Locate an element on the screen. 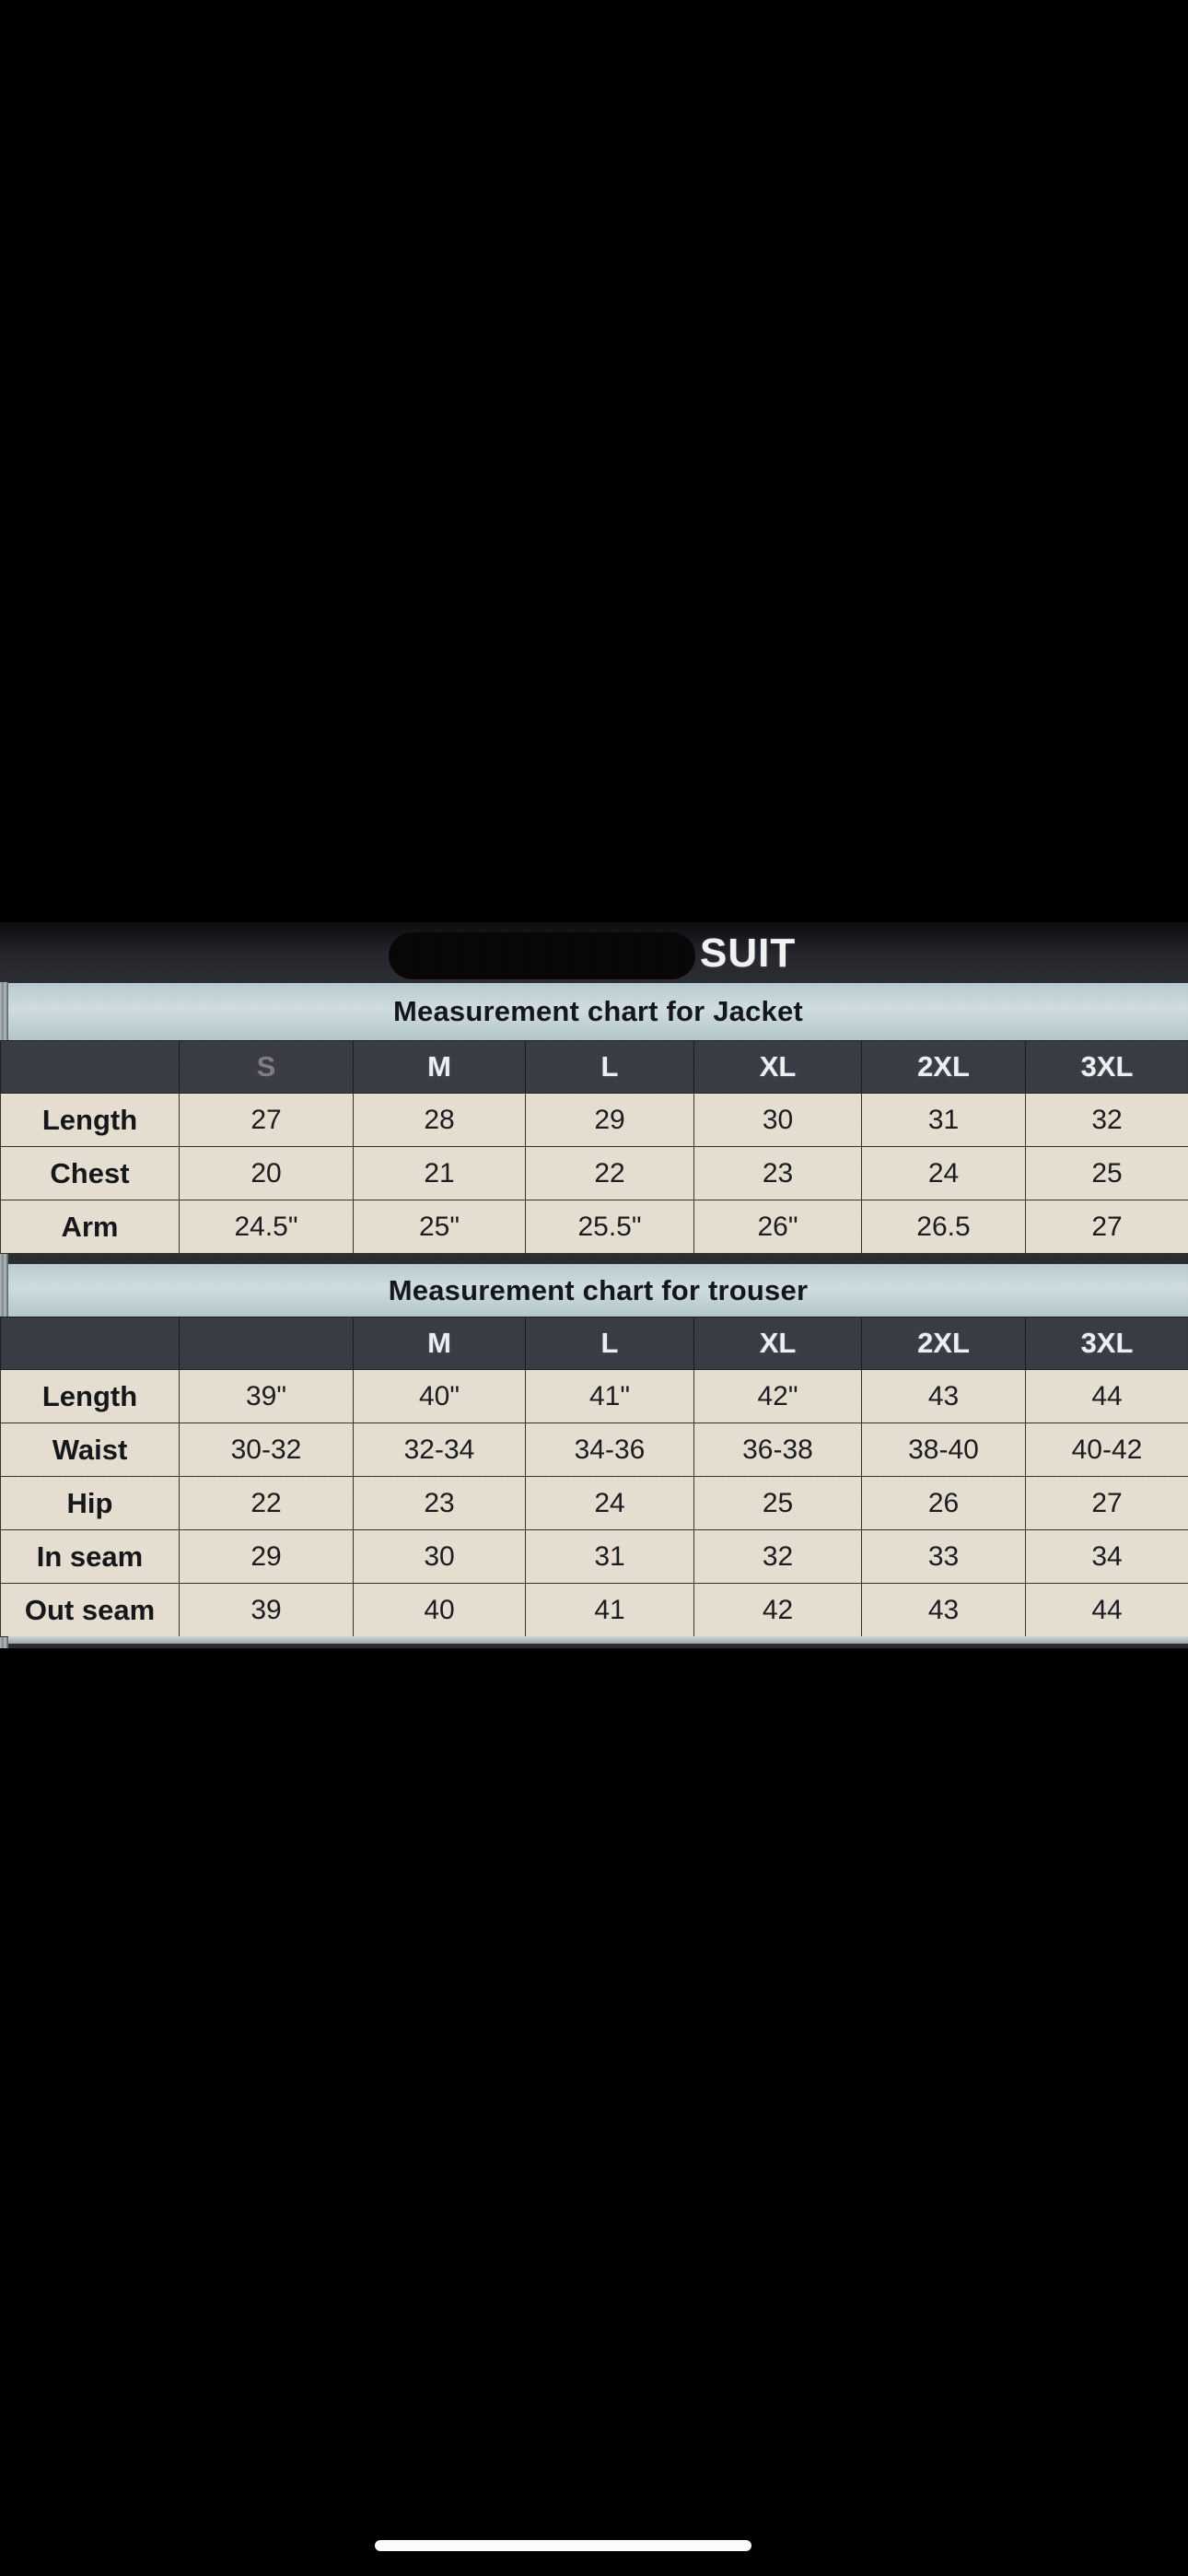 The image size is (1188, 2576). cell-chest-l: 22 is located at coordinates (609, 1173).